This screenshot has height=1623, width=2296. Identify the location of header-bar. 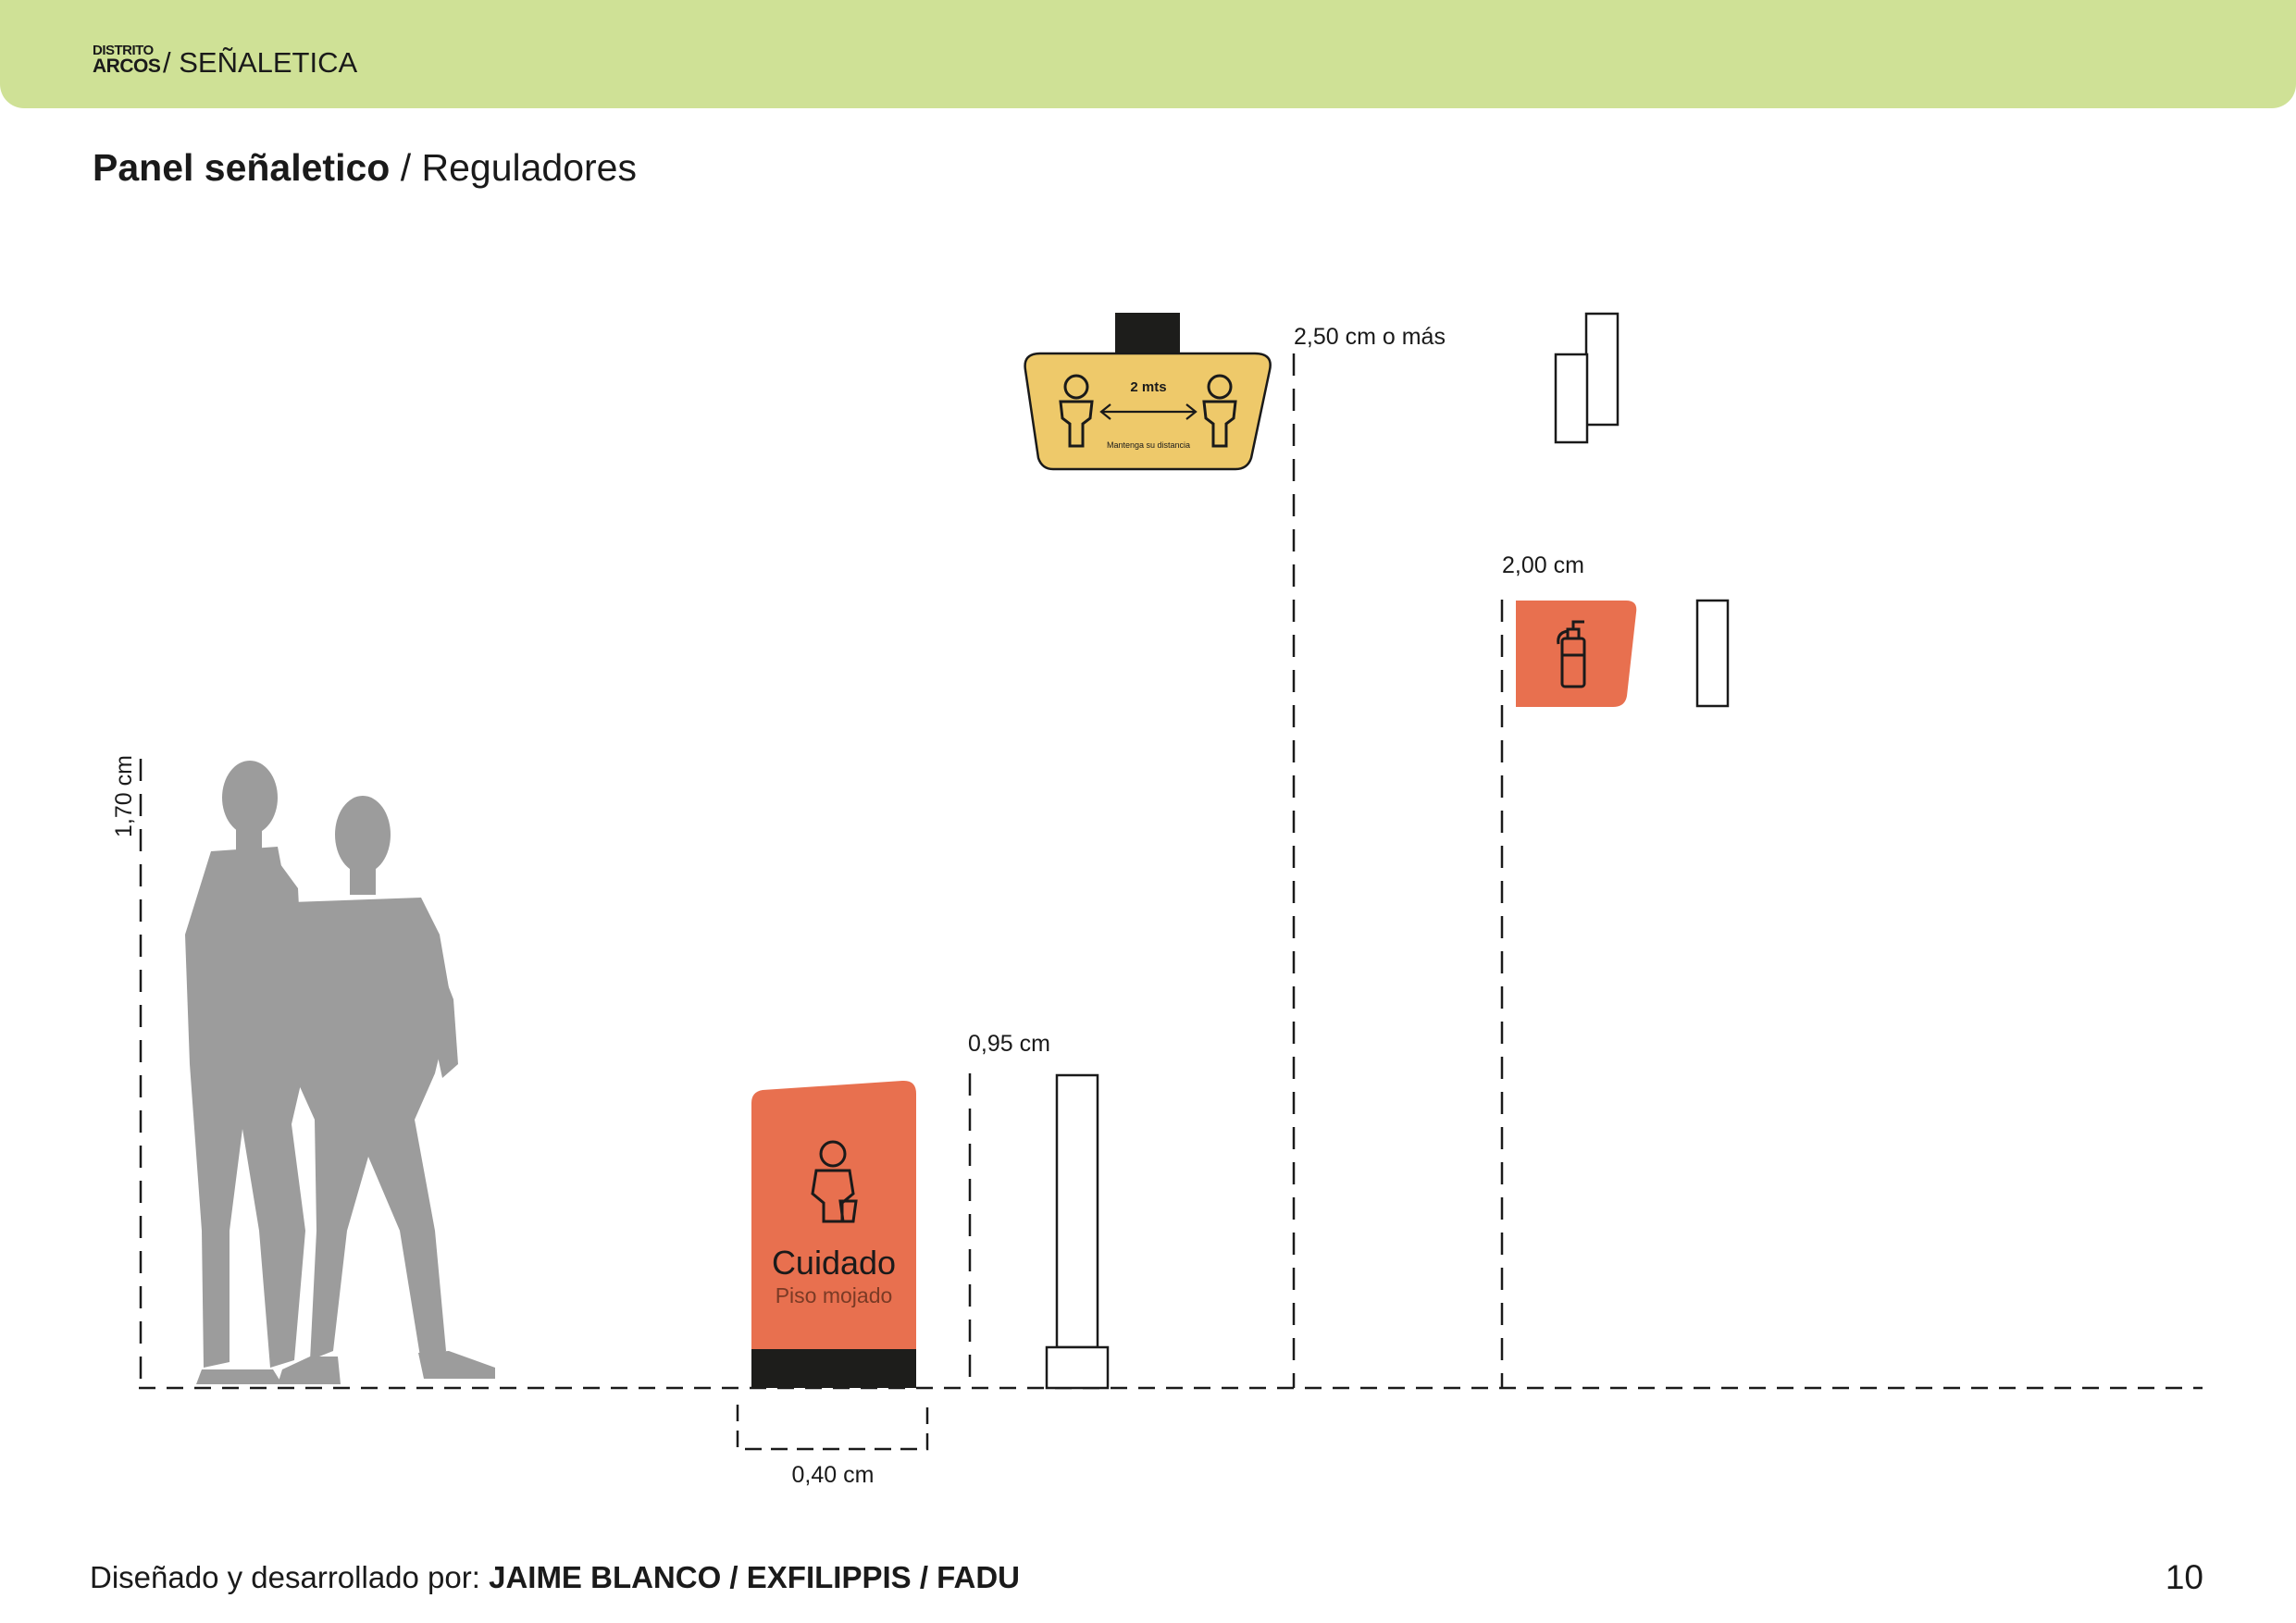
(1148, 54).